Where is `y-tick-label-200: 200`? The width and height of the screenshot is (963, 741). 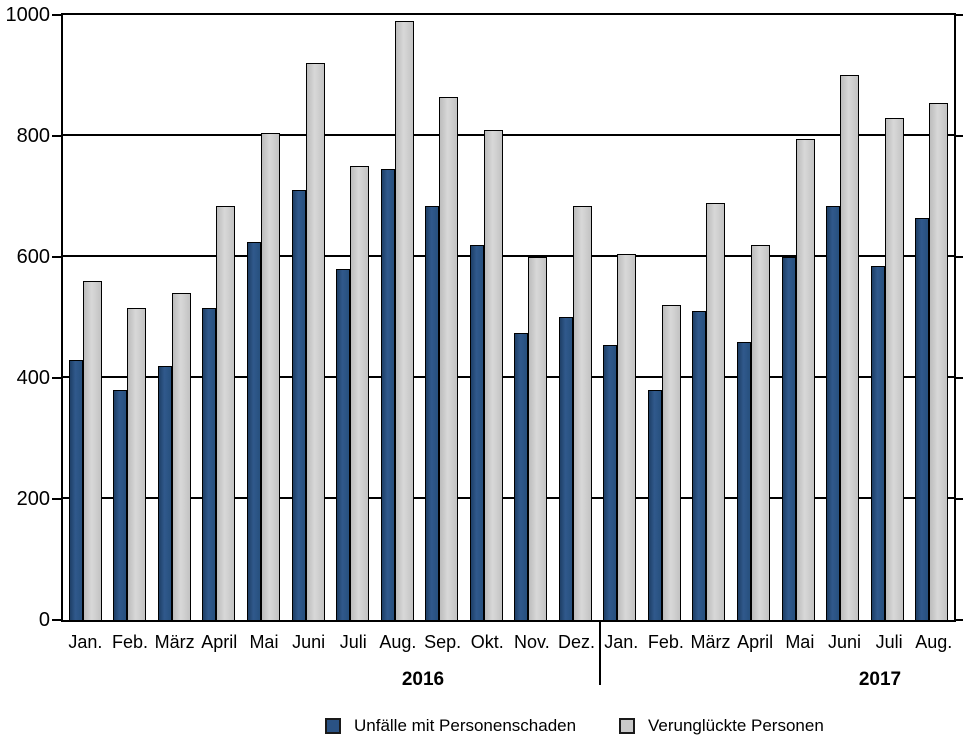
y-tick-label-200: 200 is located at coordinates (33, 499).